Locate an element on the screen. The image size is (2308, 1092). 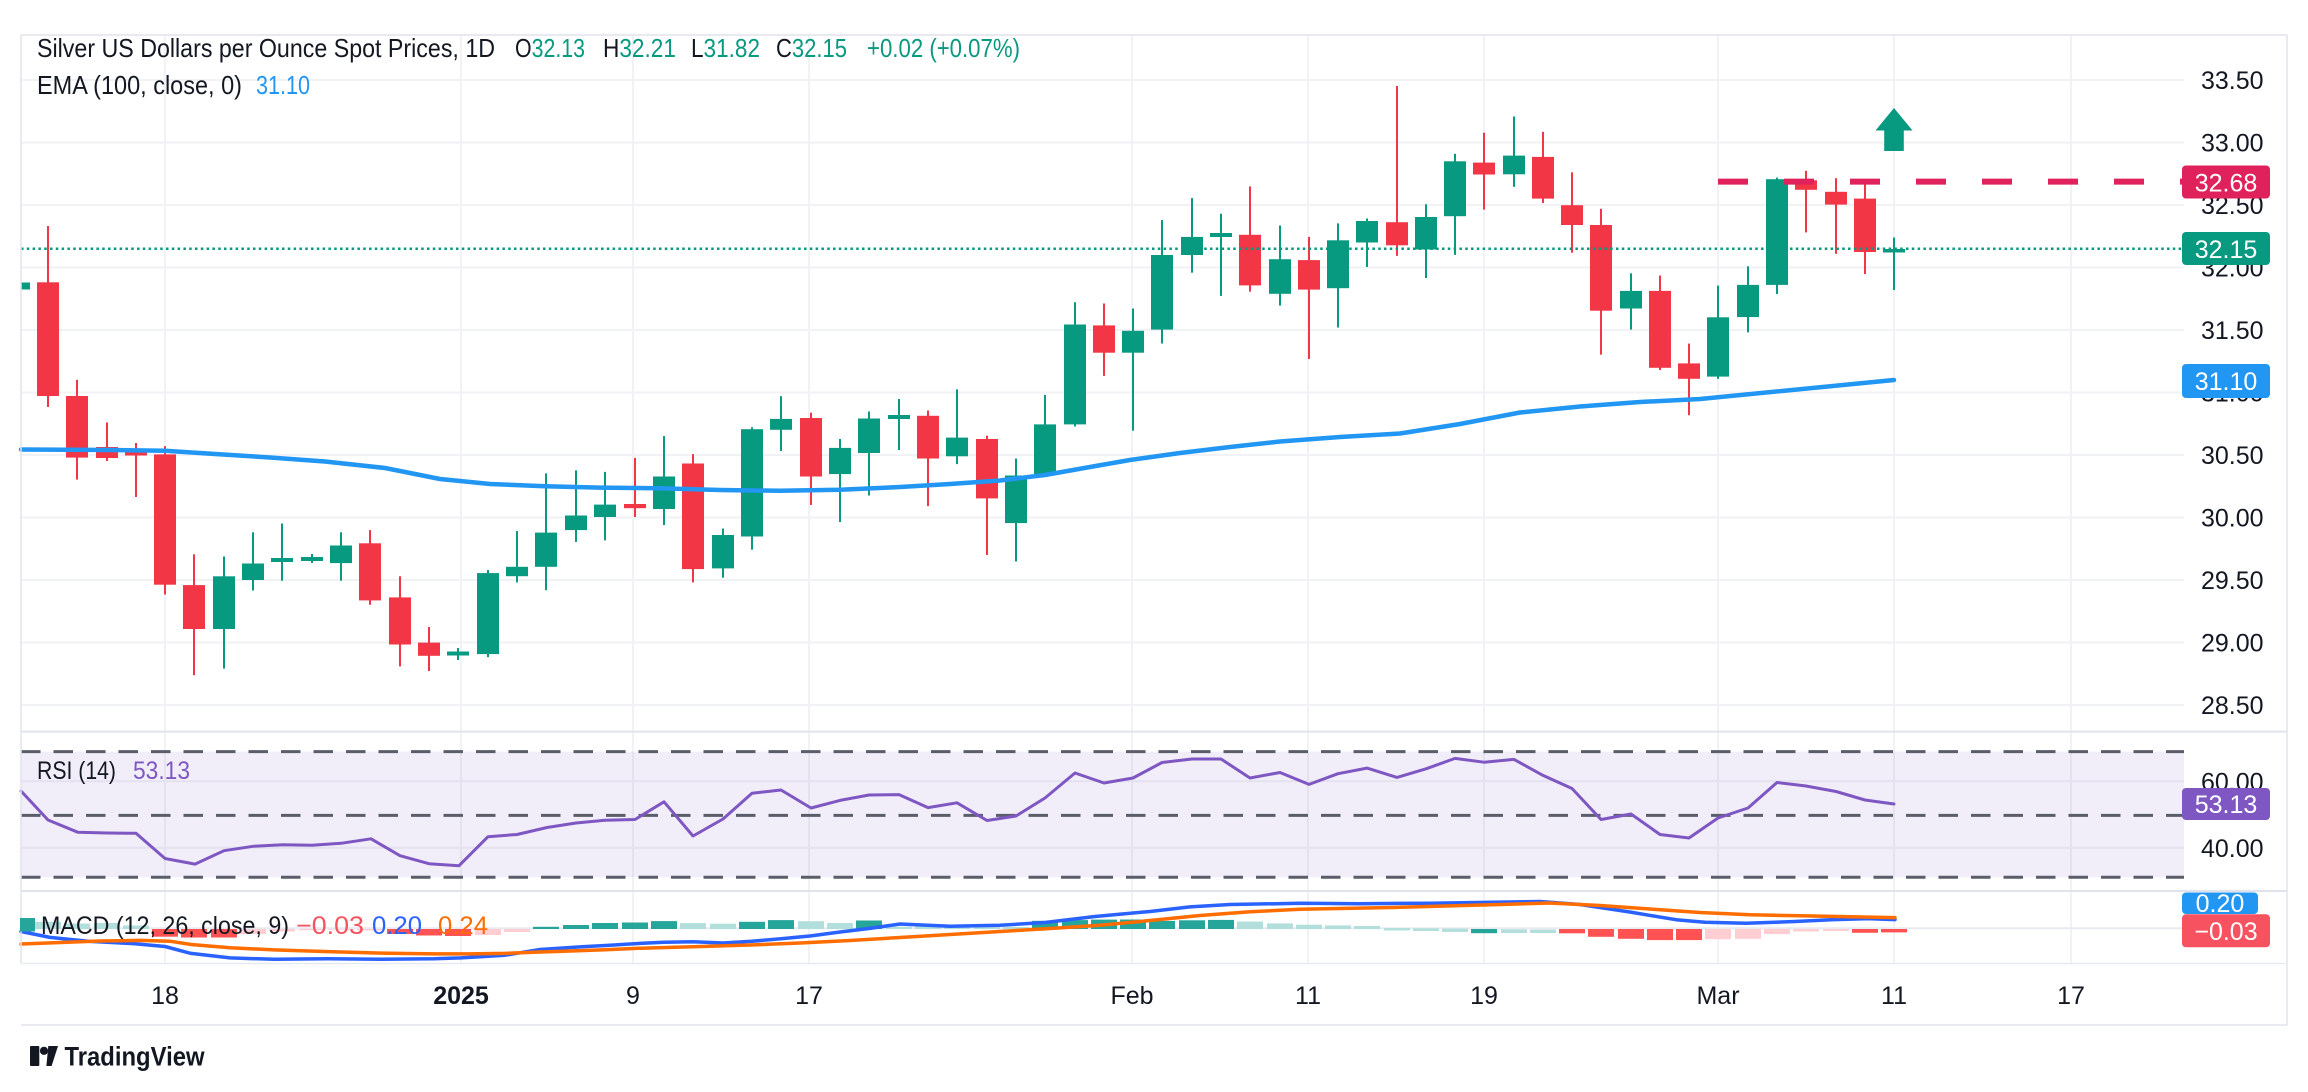
svg-text: 19 is located at coordinates (1484, 996).